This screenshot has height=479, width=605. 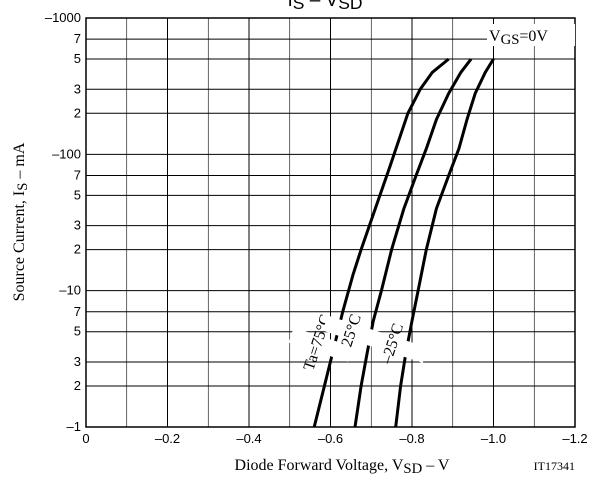 I want to click on y-tick-labels: –1 2 3 5 7 –10 2 3 5 7 –100 2 3 5 7 –1000, so click(x=63, y=222).